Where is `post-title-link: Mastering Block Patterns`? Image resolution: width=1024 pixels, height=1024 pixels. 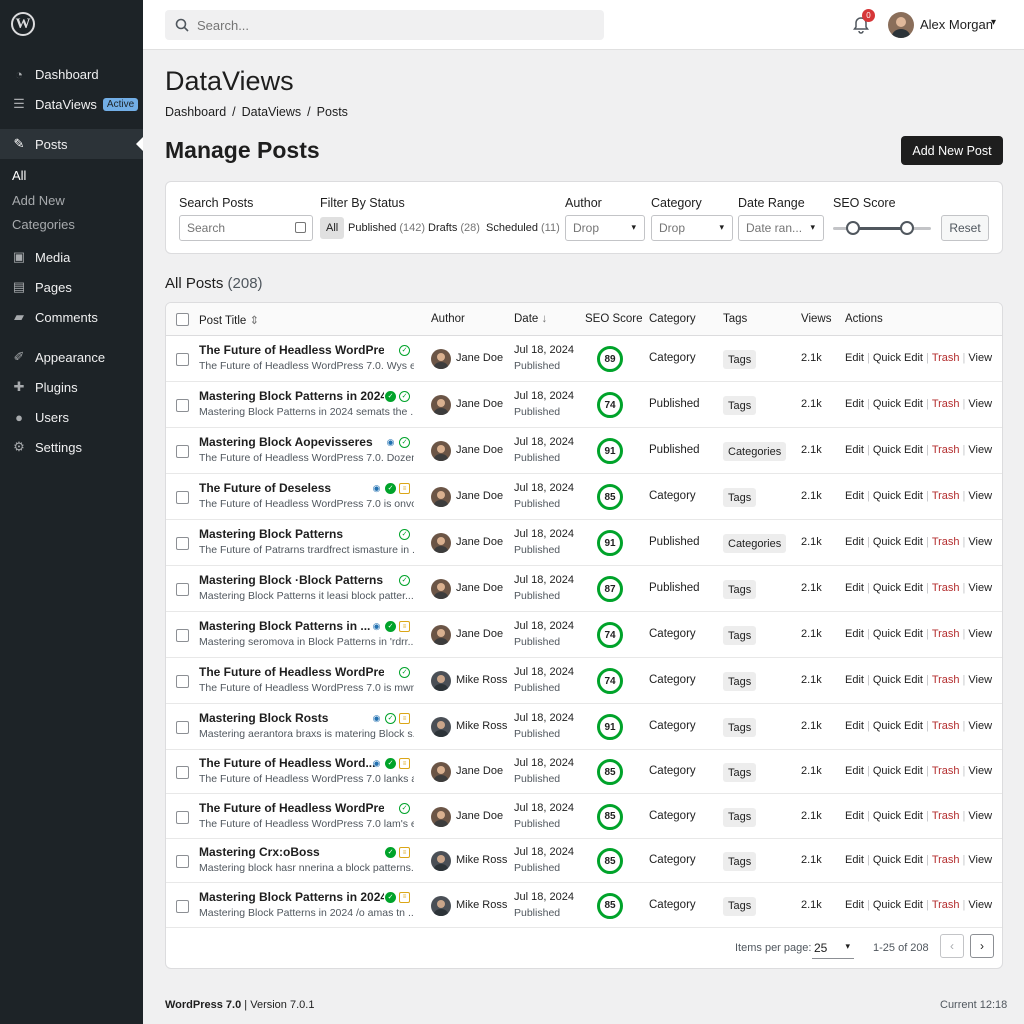
post-title-link: Mastering Block Patterns is located at coordinates (271, 534).